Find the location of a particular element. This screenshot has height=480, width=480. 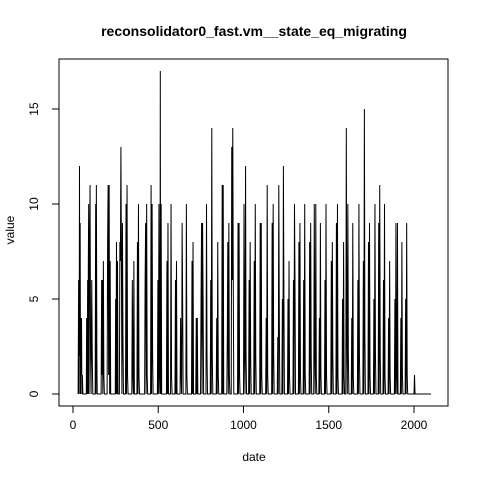

x-axis-label: date is located at coordinates (254, 457).